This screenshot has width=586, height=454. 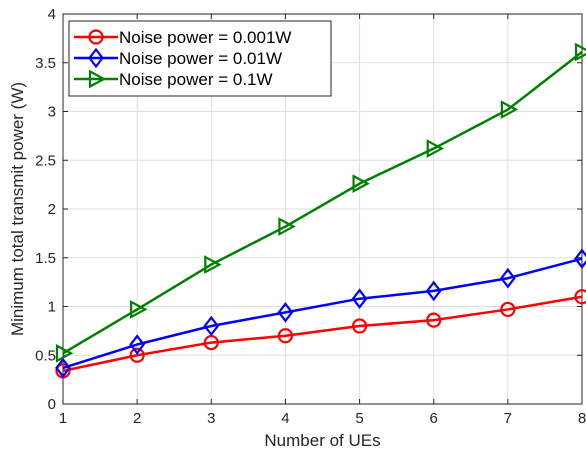 What do you see at coordinates (45, 258) in the screenshot?
I see `y-tick-label: 1.5` at bounding box center [45, 258].